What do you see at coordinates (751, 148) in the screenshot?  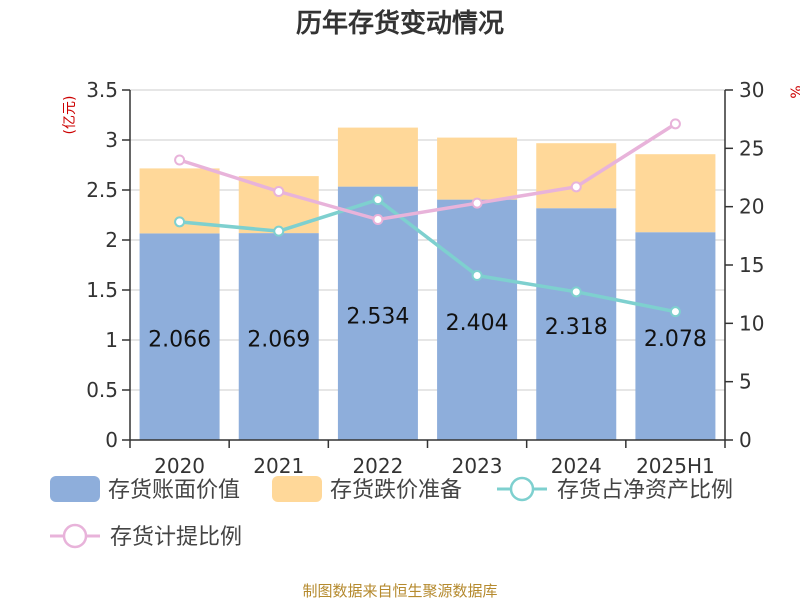 I see `right-tick-label: 25` at bounding box center [751, 148].